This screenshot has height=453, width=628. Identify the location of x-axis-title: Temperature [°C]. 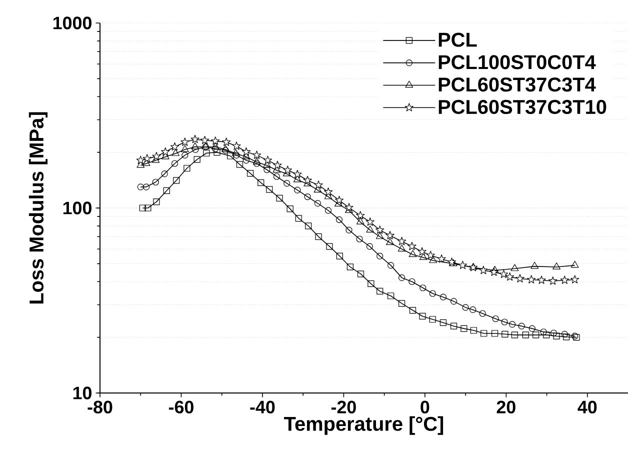
(364, 425).